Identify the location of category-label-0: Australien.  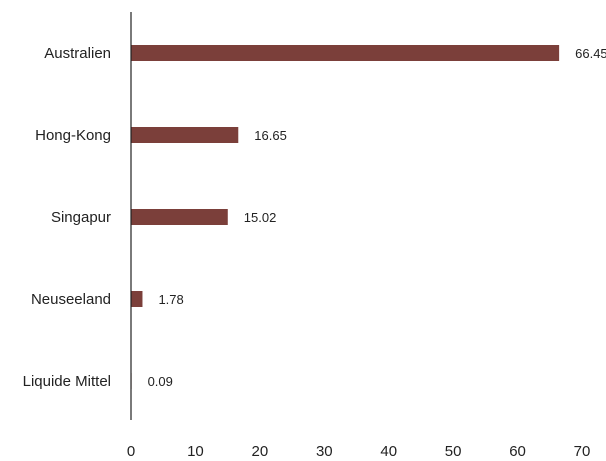
(77, 53).